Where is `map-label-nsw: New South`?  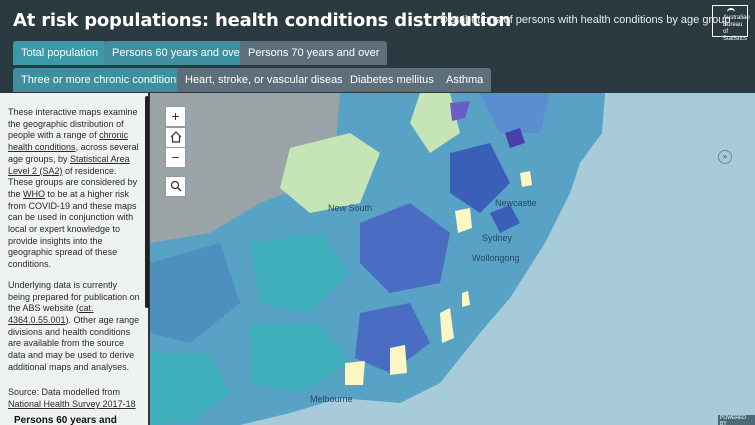
map-label-nsw: New South is located at coordinates (350, 208).